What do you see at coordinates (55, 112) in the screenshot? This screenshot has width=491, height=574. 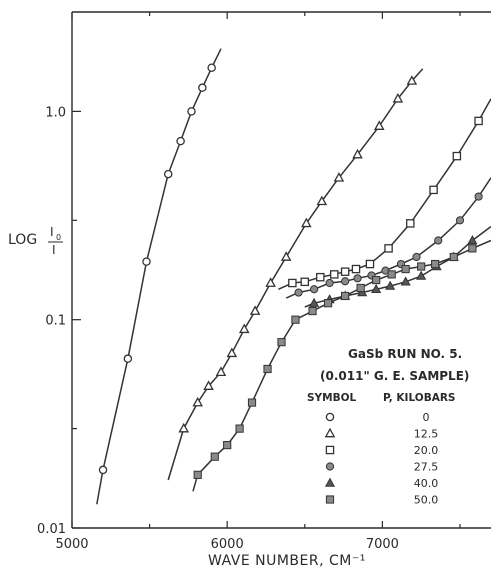 I see `y-tick-label: 1.0` at bounding box center [55, 112].